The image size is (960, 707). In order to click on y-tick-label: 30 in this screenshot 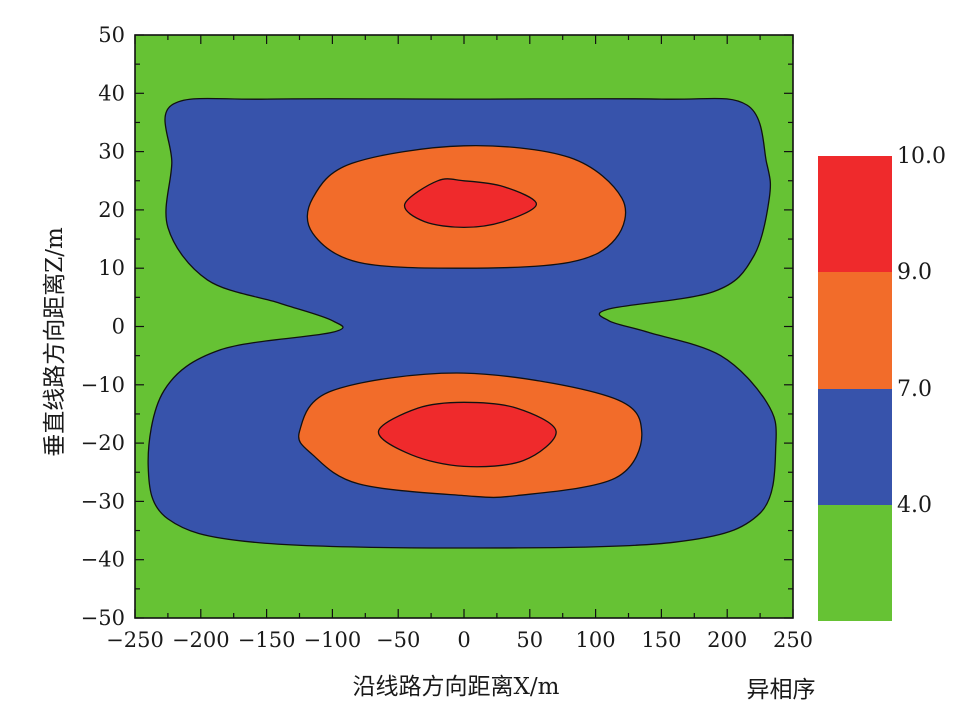, I will do `click(111, 152)`.